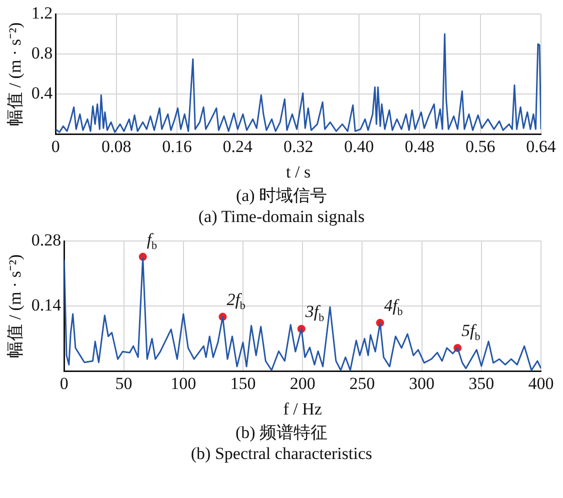  What do you see at coordinates (46, 240) in the screenshot?
I see `y-tick-label: 0.28` at bounding box center [46, 240].